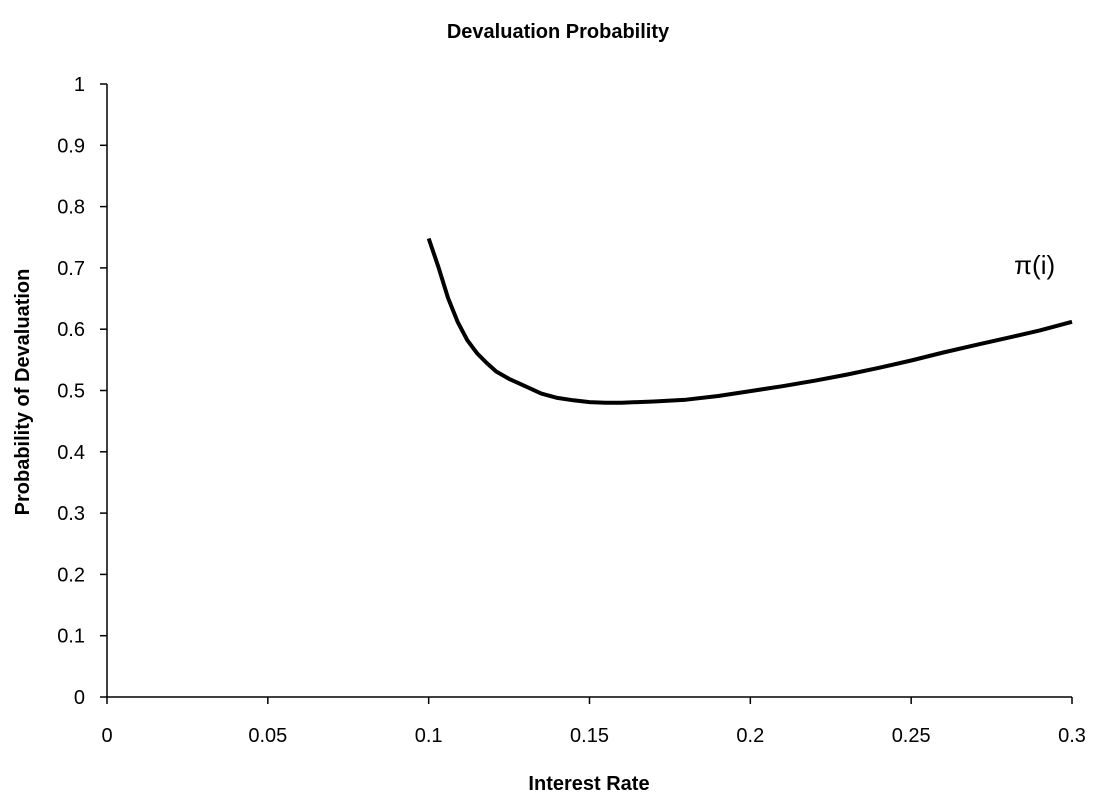  Describe the element at coordinates (71, 146) in the screenshot. I see `y-tick-label: 0.9` at that location.